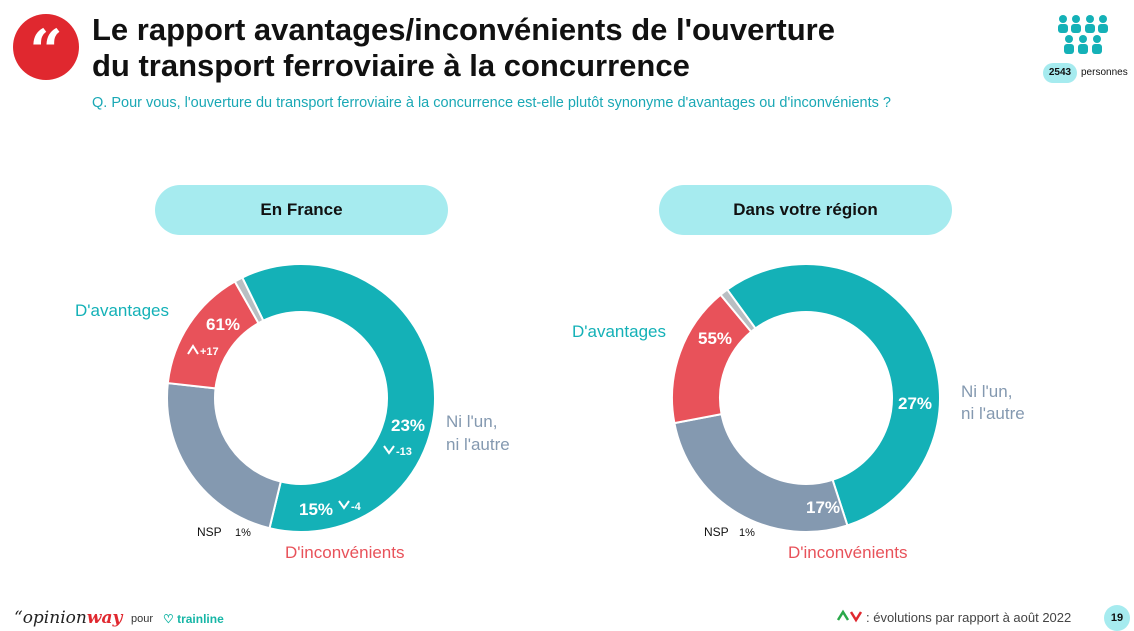  I want to click on value-label-inconvenients-region: 17%, so click(823, 507).